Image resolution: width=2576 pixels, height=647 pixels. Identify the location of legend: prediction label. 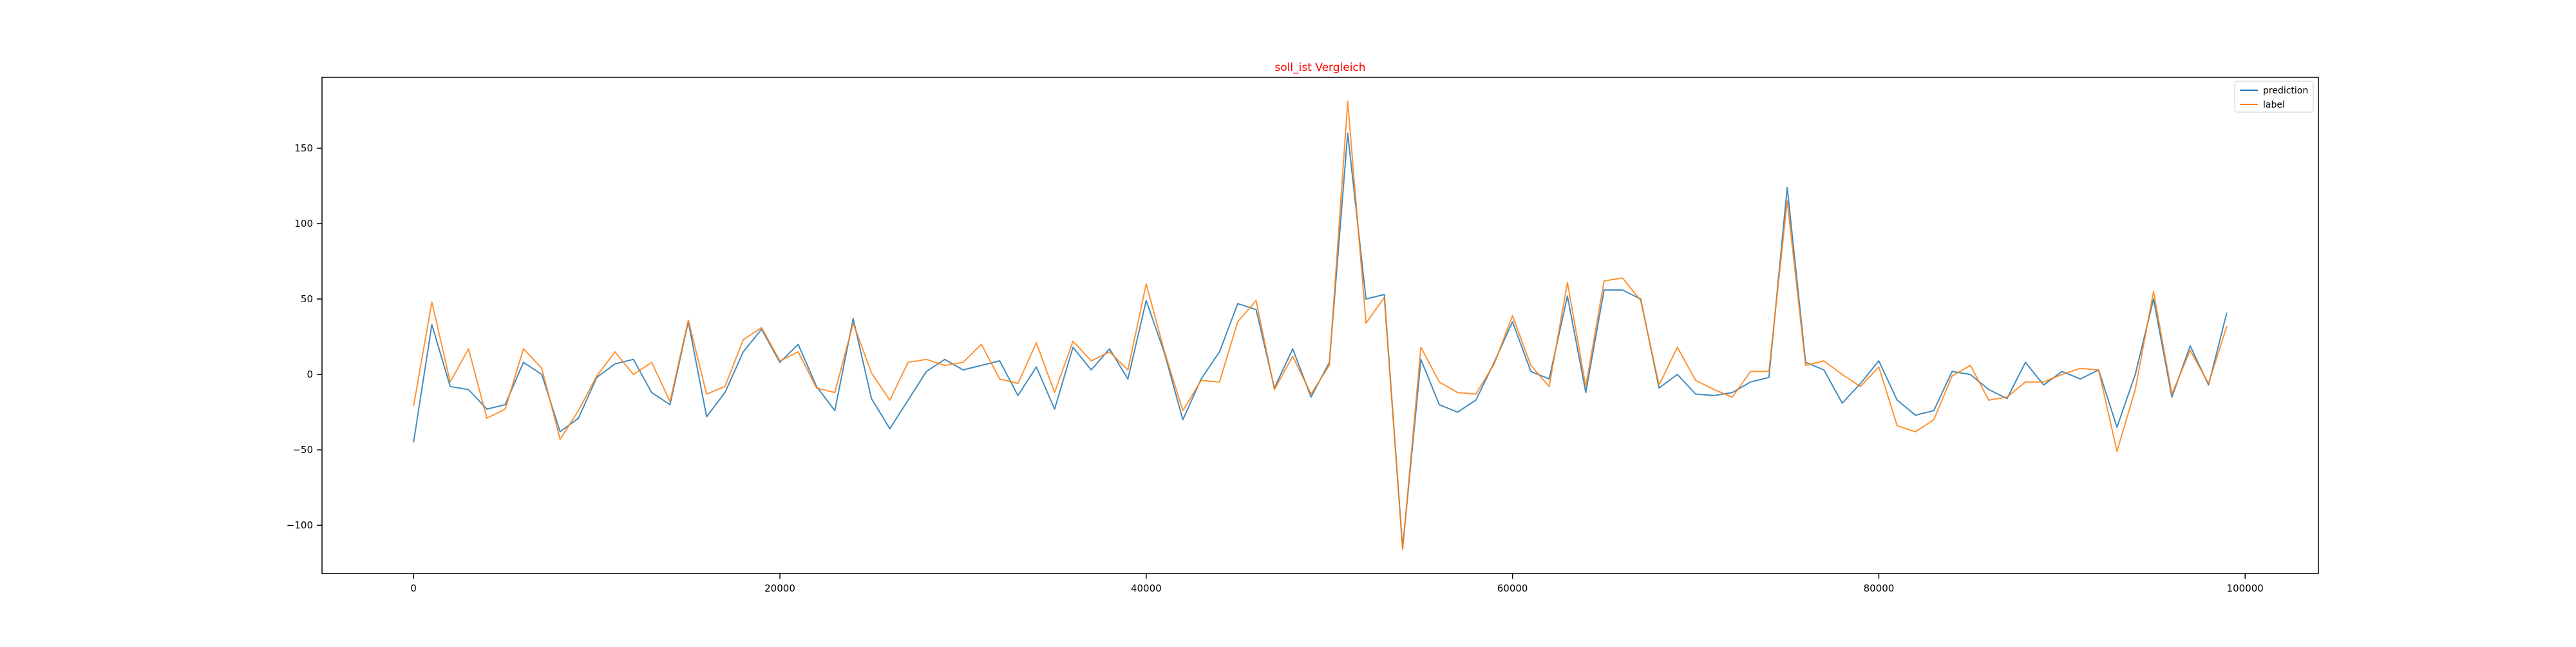
(2274, 97).